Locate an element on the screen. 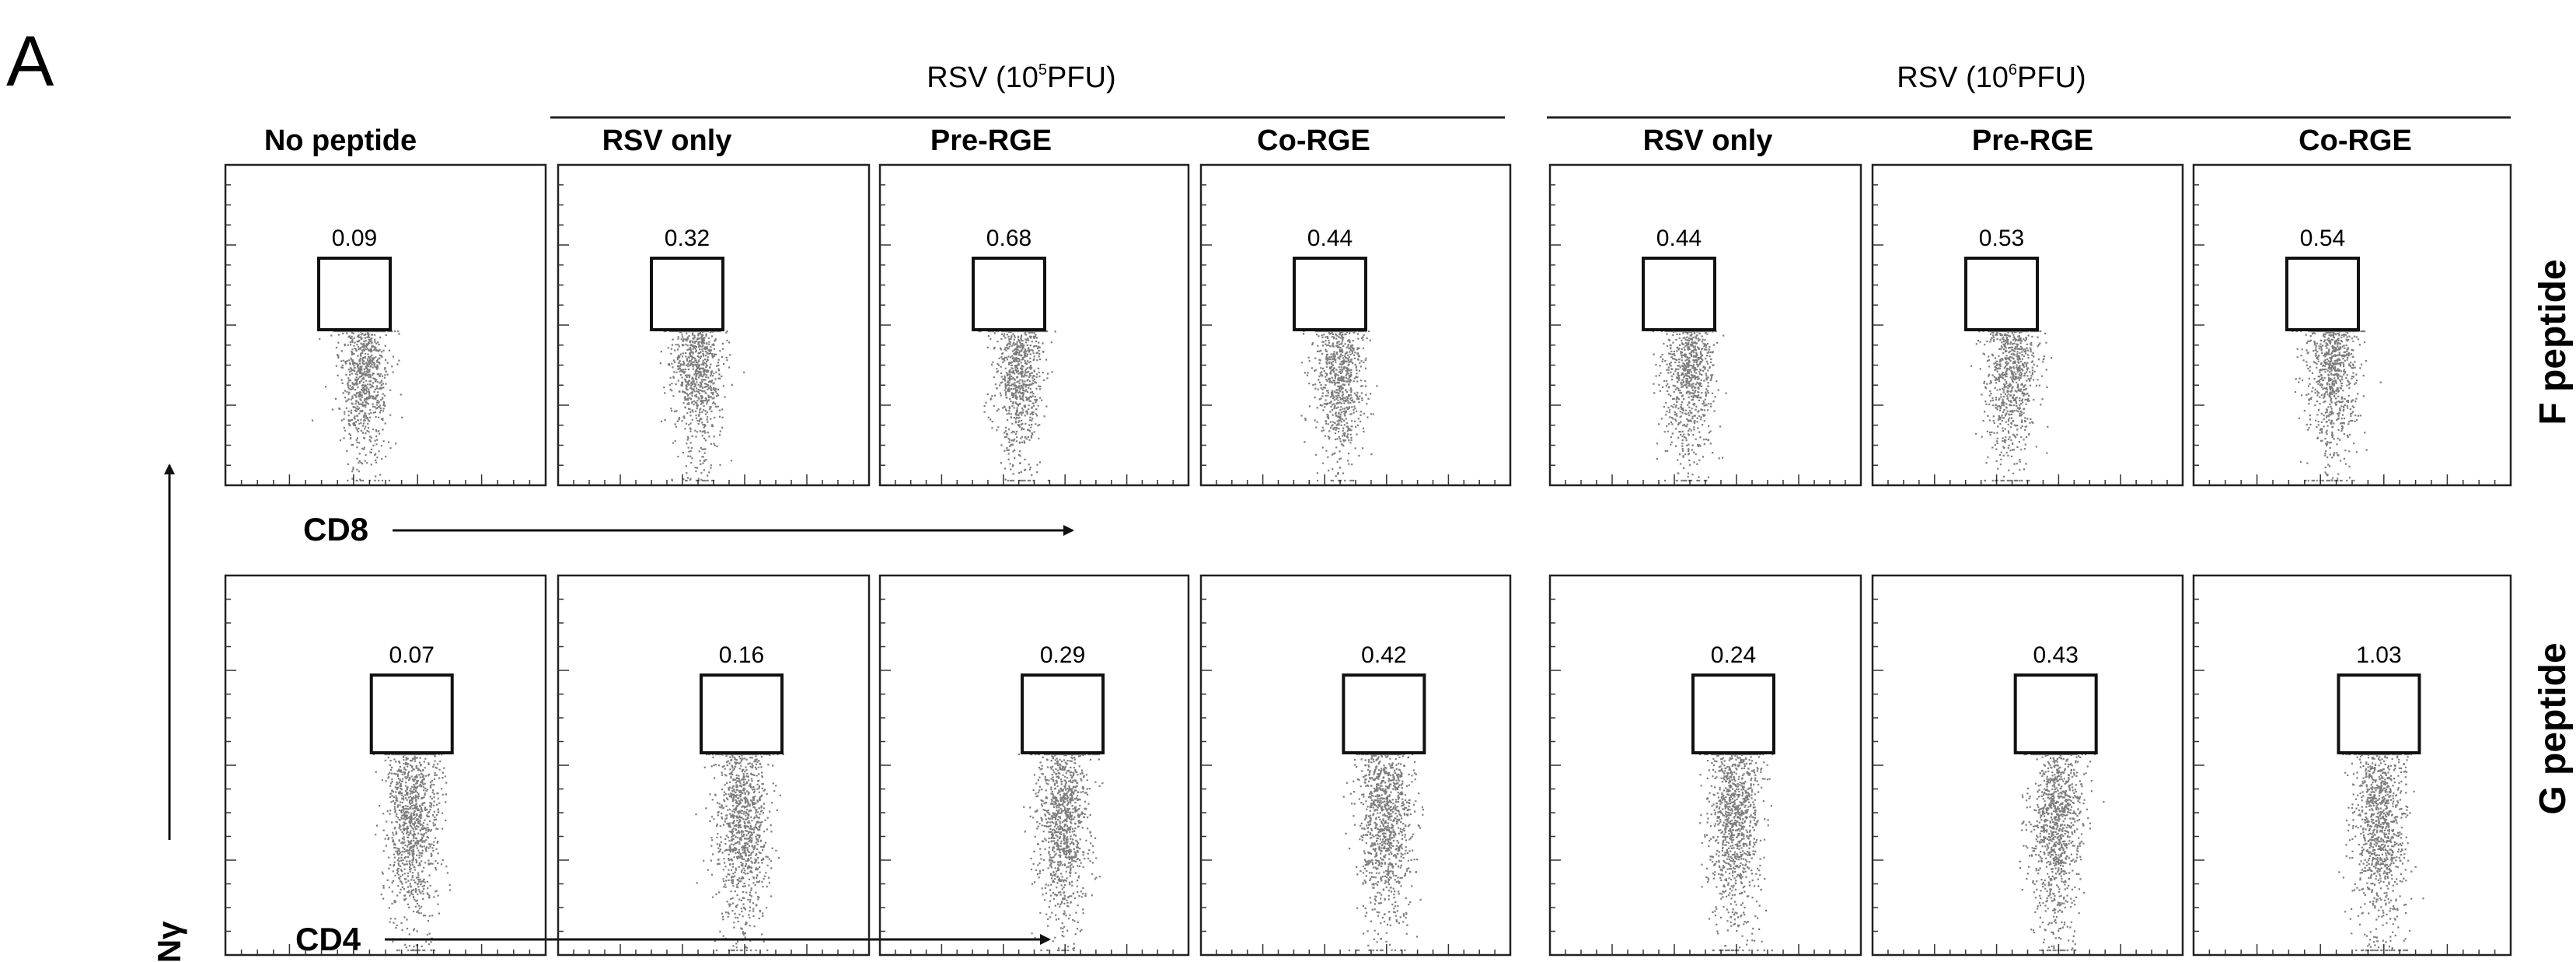  gate-value: 0.24 is located at coordinates (1734, 655).